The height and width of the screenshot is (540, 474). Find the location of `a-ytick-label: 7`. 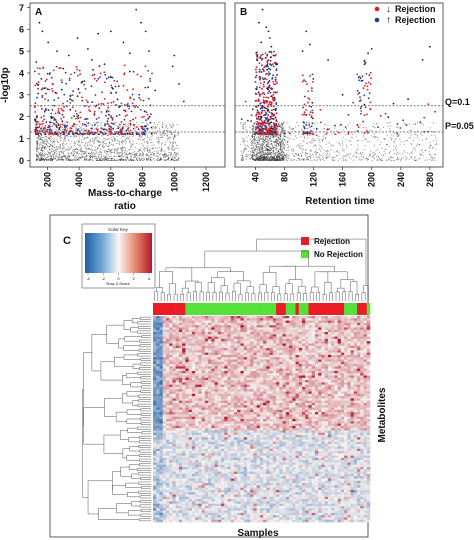

a-ytick-label: 7 is located at coordinates (21, 8).